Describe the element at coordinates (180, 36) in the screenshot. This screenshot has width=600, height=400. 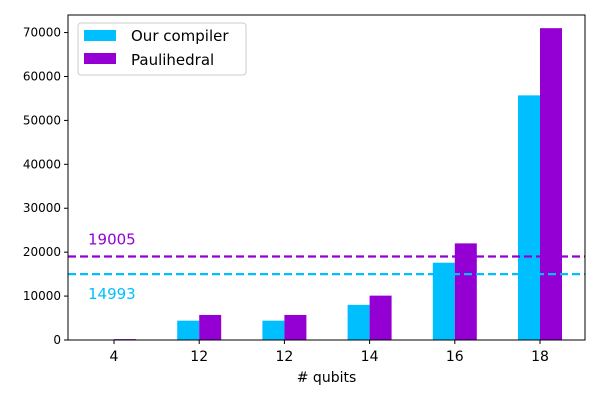
I see `legend-label-our-compiler: Our compiler` at that location.